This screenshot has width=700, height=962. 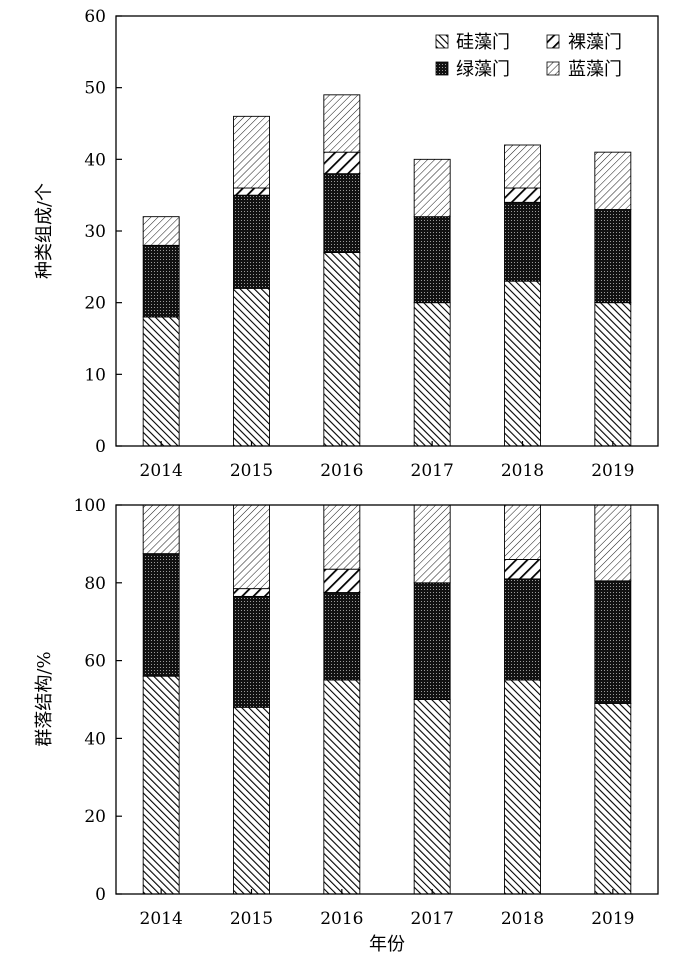 What do you see at coordinates (483, 42) in the screenshot?
I see `legend-label: 硅藻门` at bounding box center [483, 42].